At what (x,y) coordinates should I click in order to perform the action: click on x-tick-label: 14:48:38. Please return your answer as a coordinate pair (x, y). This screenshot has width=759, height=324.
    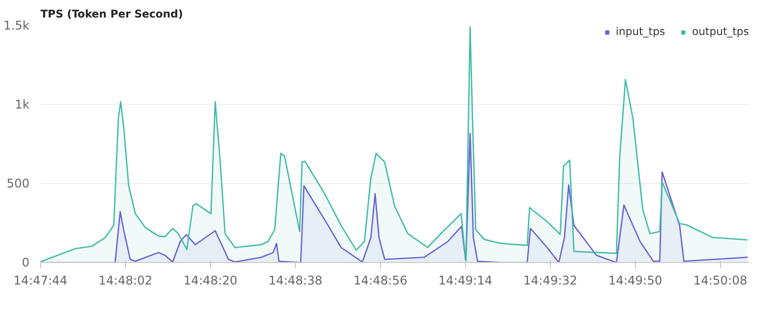
    Looking at the image, I should click on (295, 281).